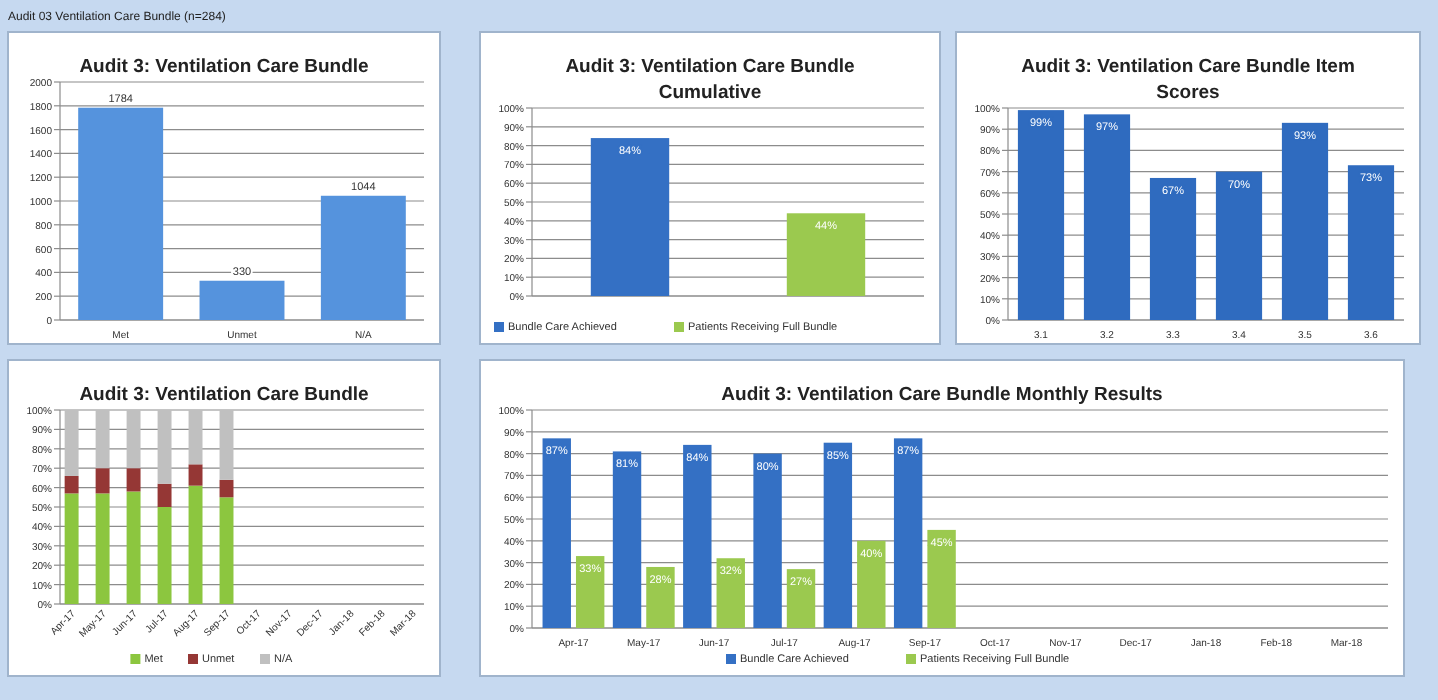 Image resolution: width=1438 pixels, height=700 pixels. What do you see at coordinates (1188, 80) in the screenshot?
I see `chart-title: Audit 3: Ventilation Care Bundle Item Scores` at bounding box center [1188, 80].